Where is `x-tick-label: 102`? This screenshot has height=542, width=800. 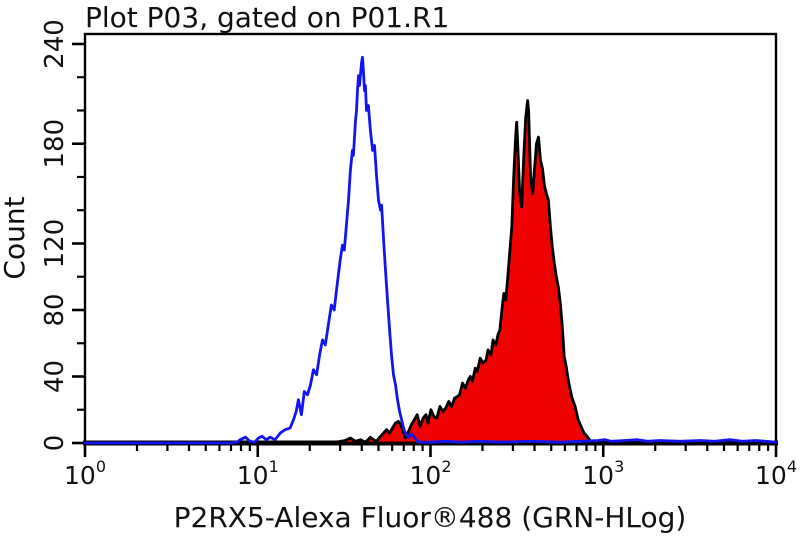
x-tick-label: 102 is located at coordinates (431, 473).